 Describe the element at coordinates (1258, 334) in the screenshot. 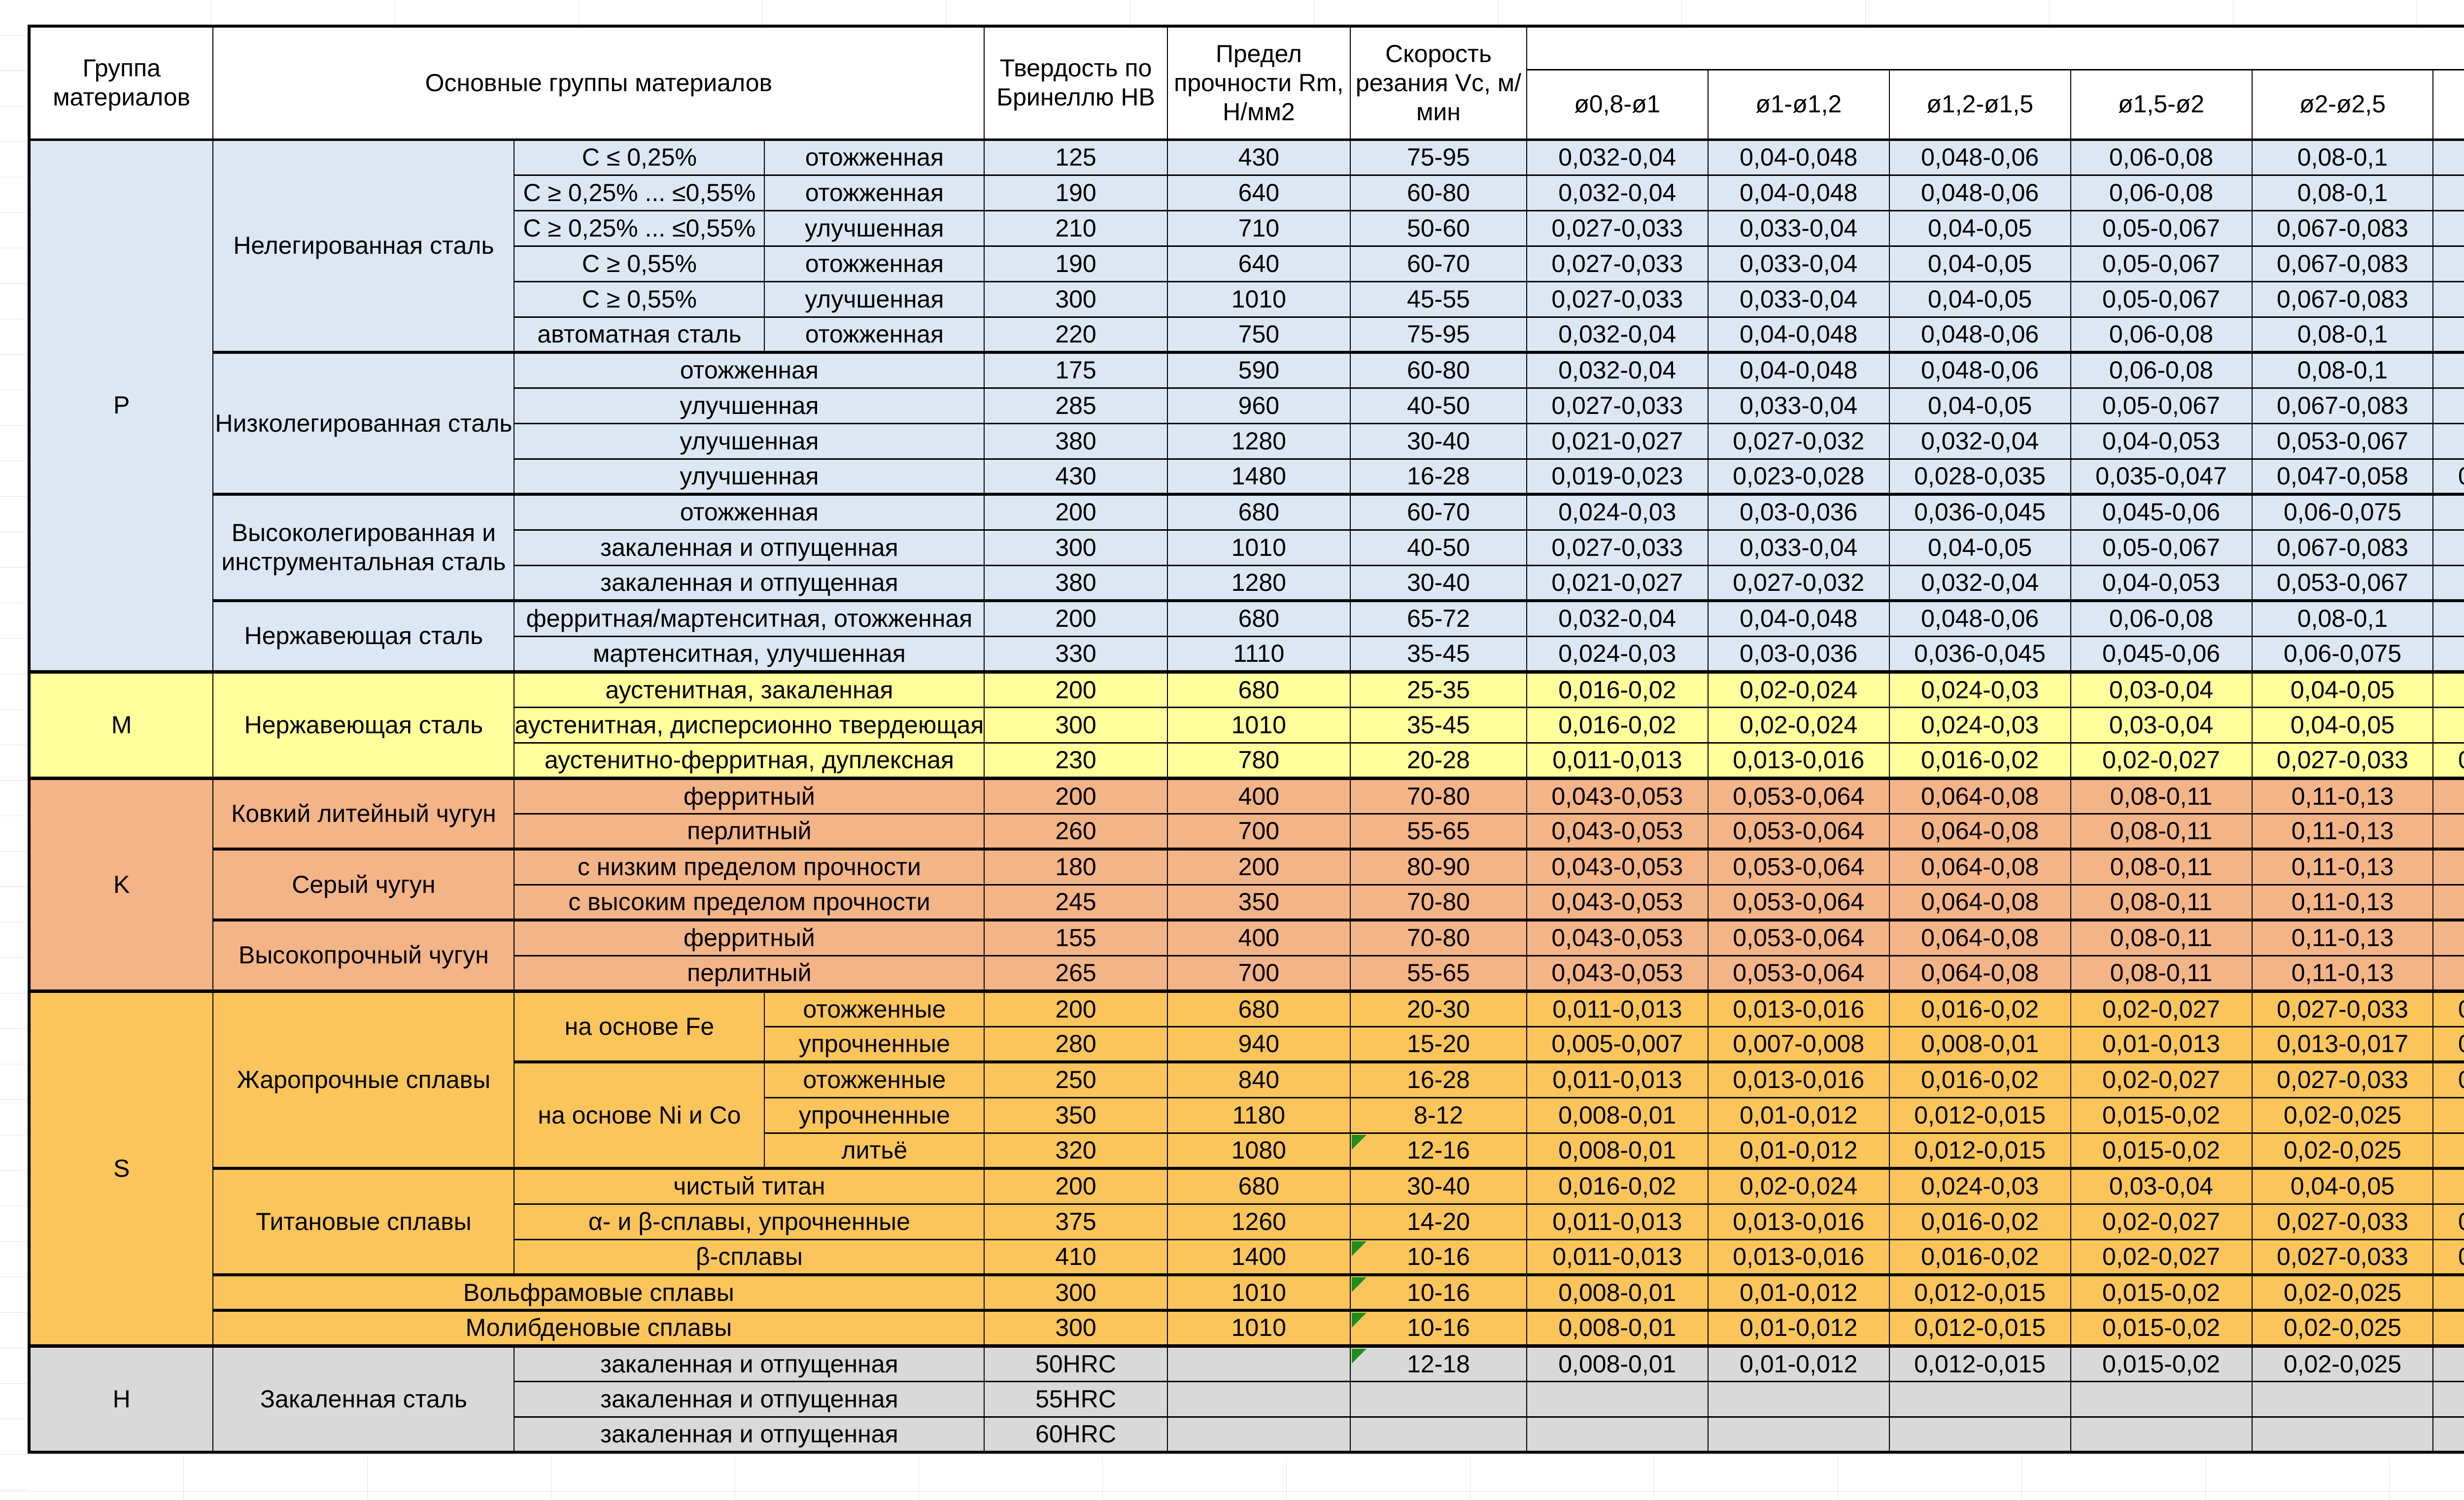

I see `cell-strength: 750` at that location.